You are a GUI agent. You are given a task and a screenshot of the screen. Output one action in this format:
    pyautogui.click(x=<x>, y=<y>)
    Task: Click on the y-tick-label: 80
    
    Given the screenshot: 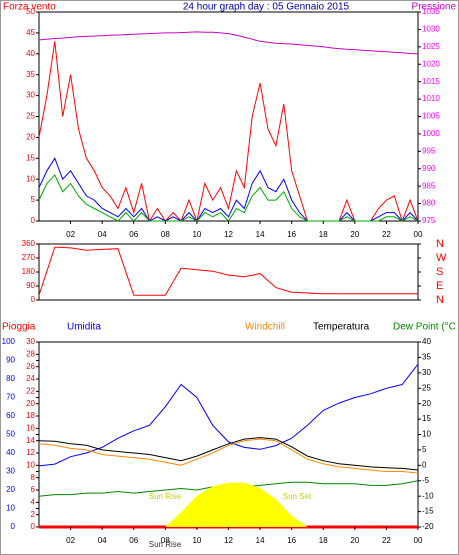 What is the action you would take?
    pyautogui.click(x=10, y=378)
    